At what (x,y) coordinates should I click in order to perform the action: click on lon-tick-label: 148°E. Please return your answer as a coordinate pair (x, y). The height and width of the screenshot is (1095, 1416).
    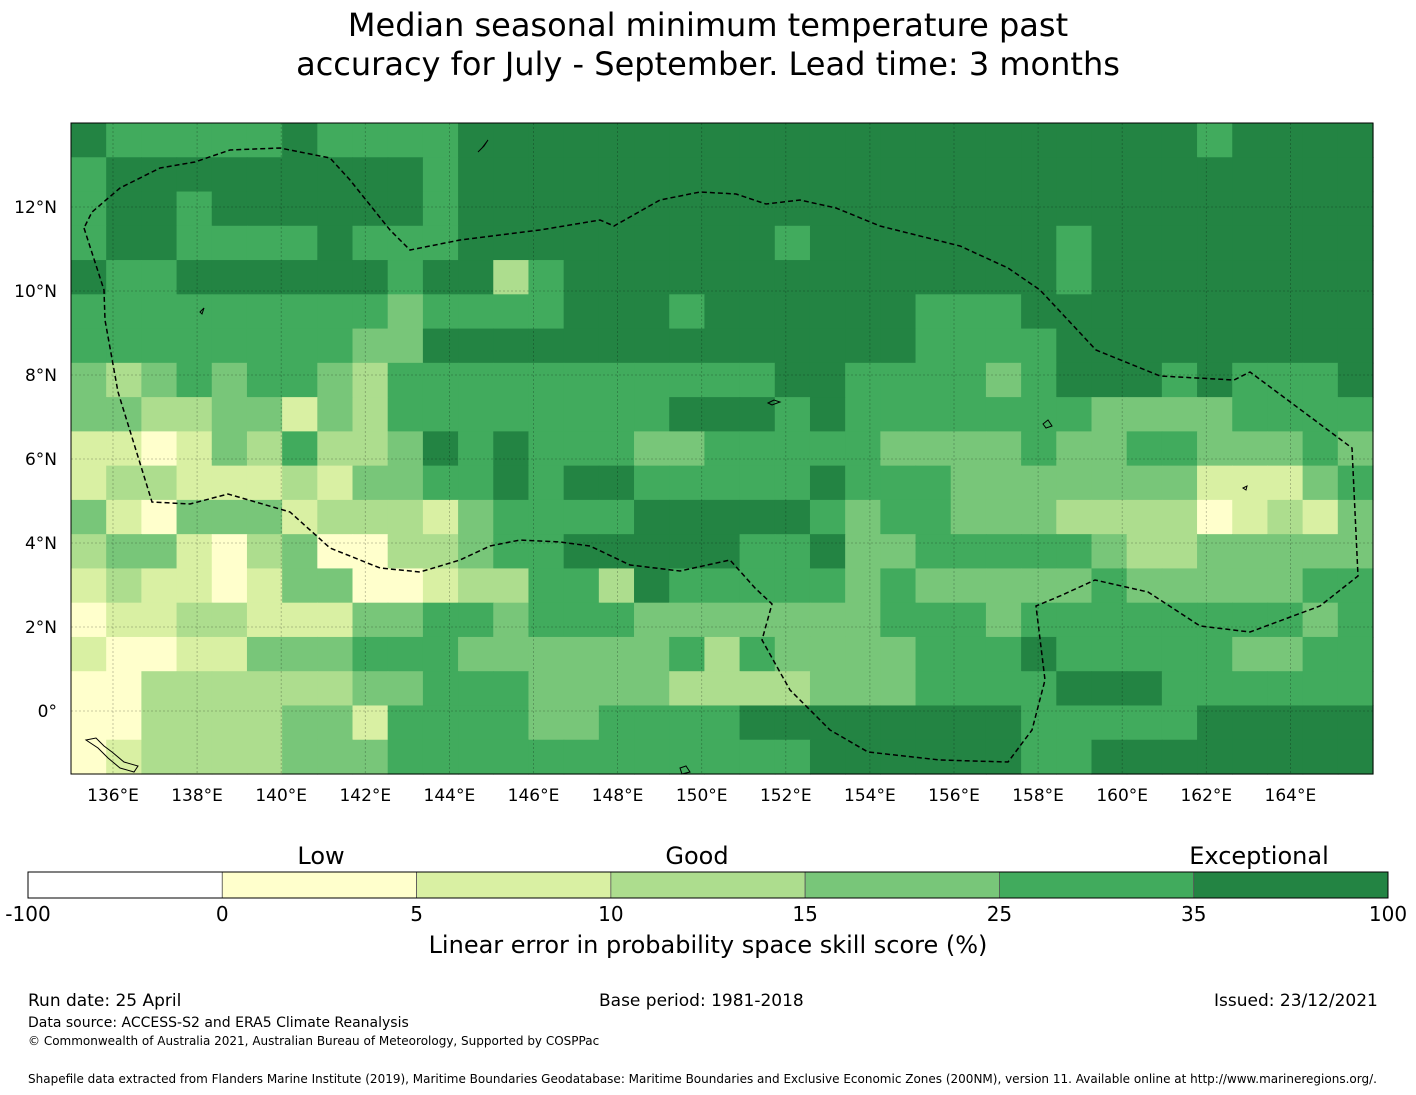
    Looking at the image, I should click on (618, 796).